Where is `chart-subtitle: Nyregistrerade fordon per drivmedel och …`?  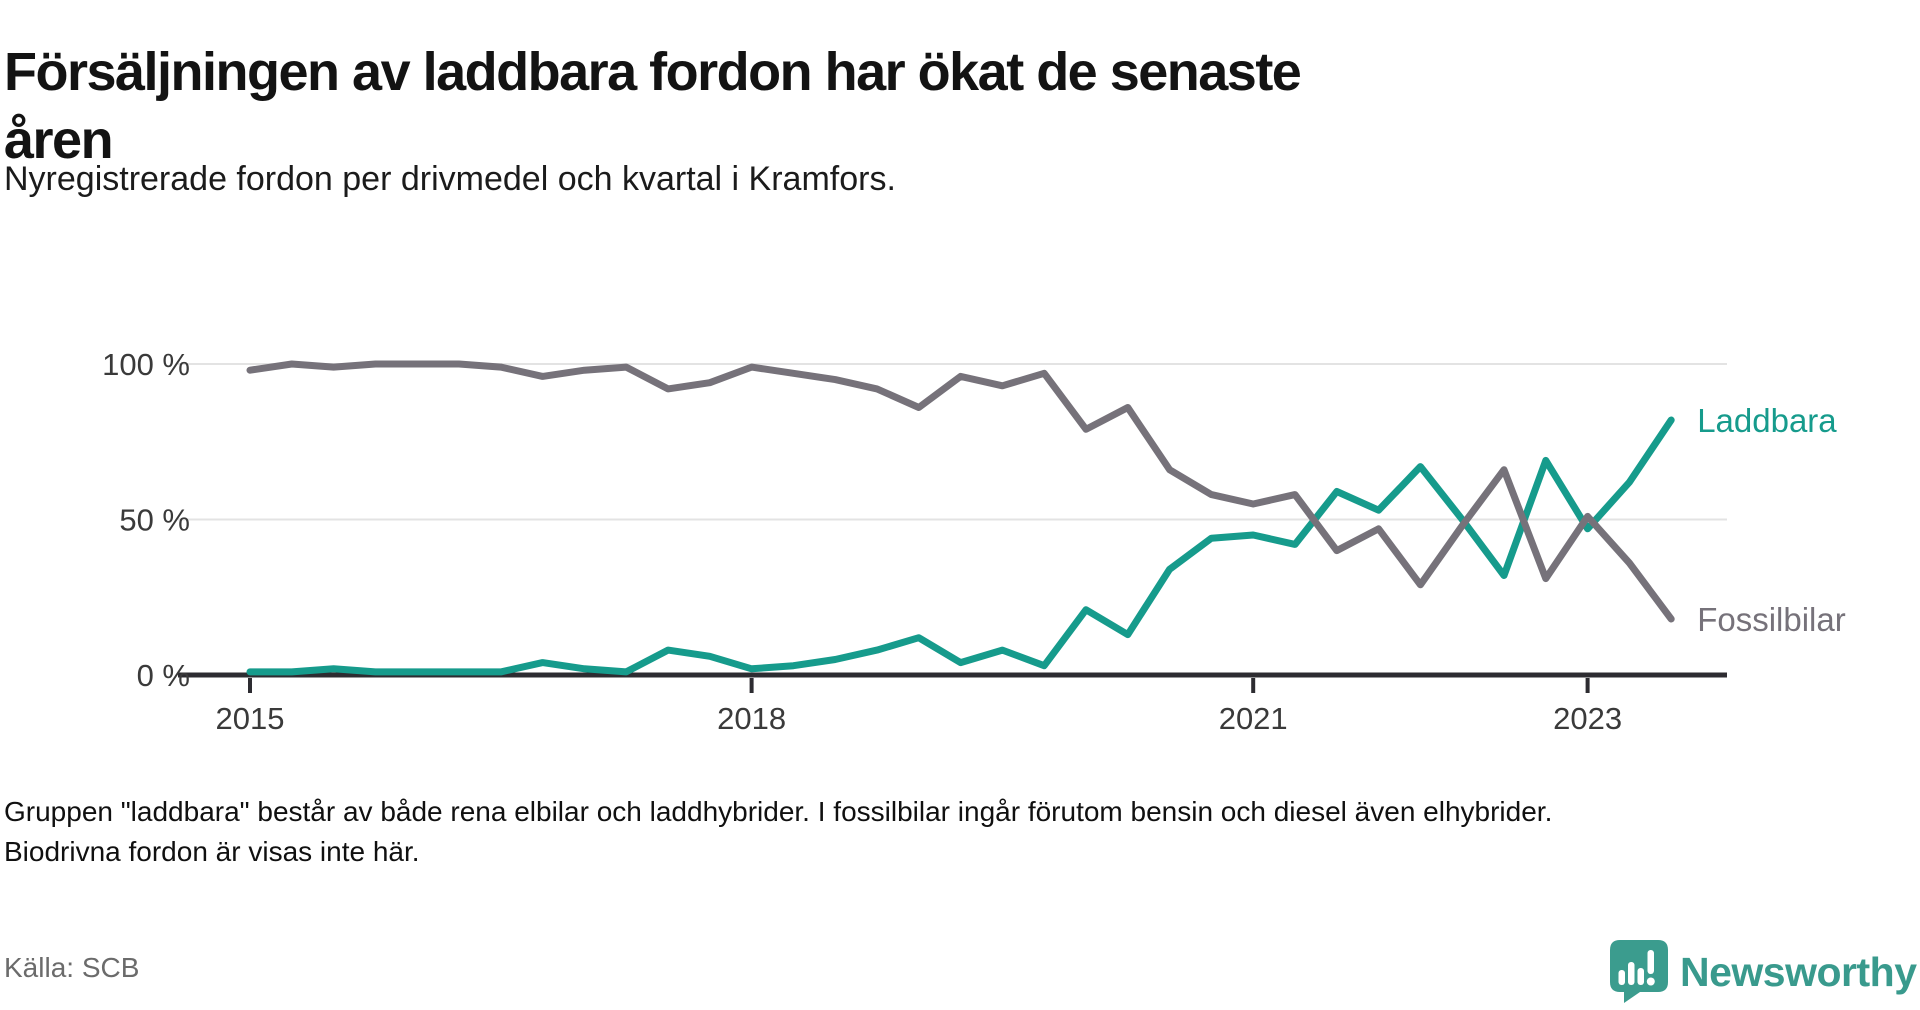 chart-subtitle: Nyregistrerade fordon per drivmedel och … is located at coordinates (450, 179).